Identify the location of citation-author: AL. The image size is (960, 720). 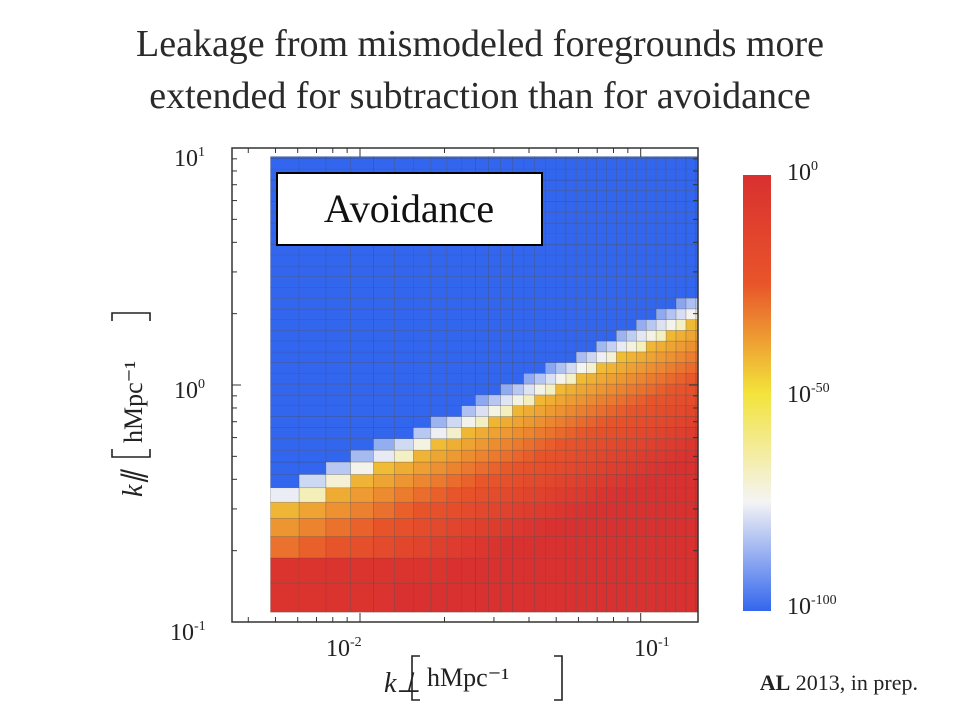
(775, 682).